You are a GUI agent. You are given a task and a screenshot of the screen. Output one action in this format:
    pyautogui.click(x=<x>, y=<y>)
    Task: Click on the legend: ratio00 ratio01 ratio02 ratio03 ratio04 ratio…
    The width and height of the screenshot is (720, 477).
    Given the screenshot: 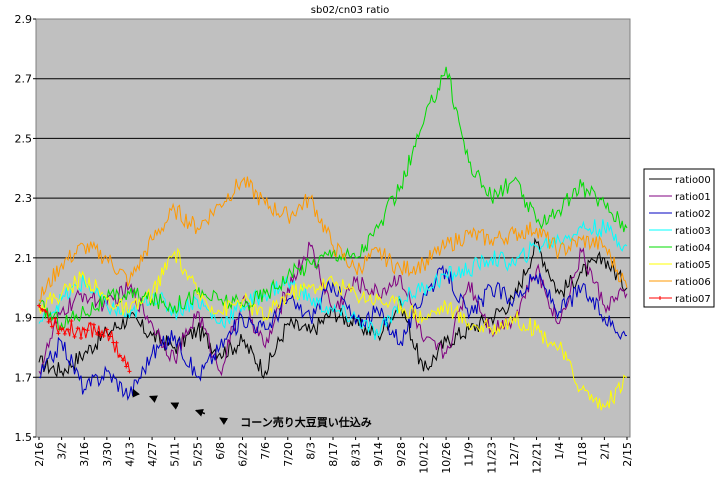 What is the action you would take?
    pyautogui.click(x=679, y=238)
    